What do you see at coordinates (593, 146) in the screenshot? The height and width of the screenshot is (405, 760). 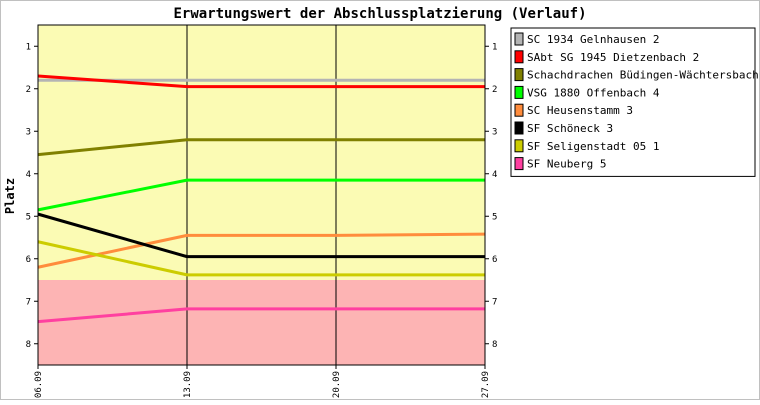 I see `legend-label-6: SF Seligenstadt 05 1` at bounding box center [593, 146].